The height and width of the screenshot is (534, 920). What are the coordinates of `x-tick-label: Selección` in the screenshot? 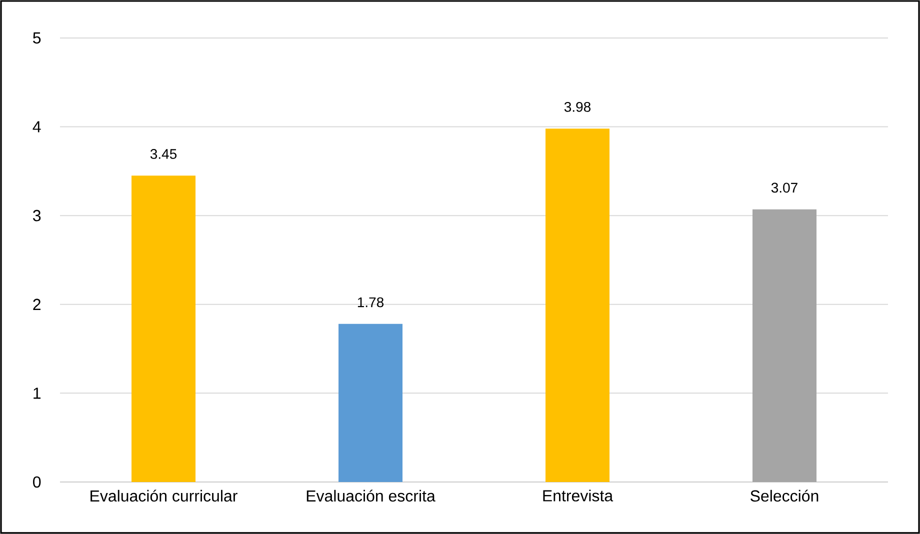 It's located at (784, 496).